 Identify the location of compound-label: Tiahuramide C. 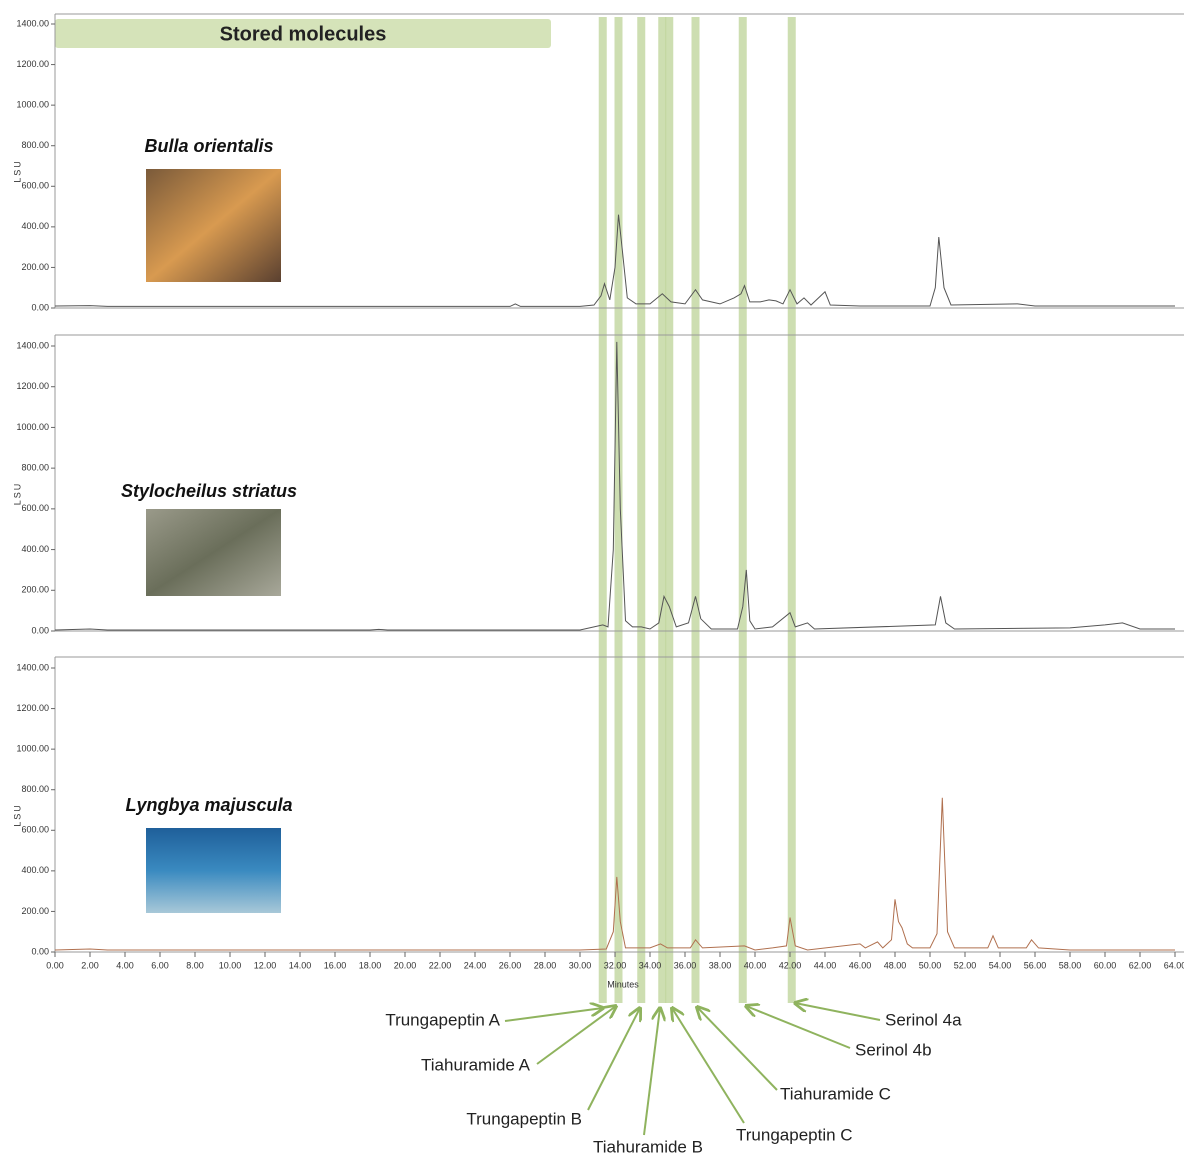
(835, 1093).